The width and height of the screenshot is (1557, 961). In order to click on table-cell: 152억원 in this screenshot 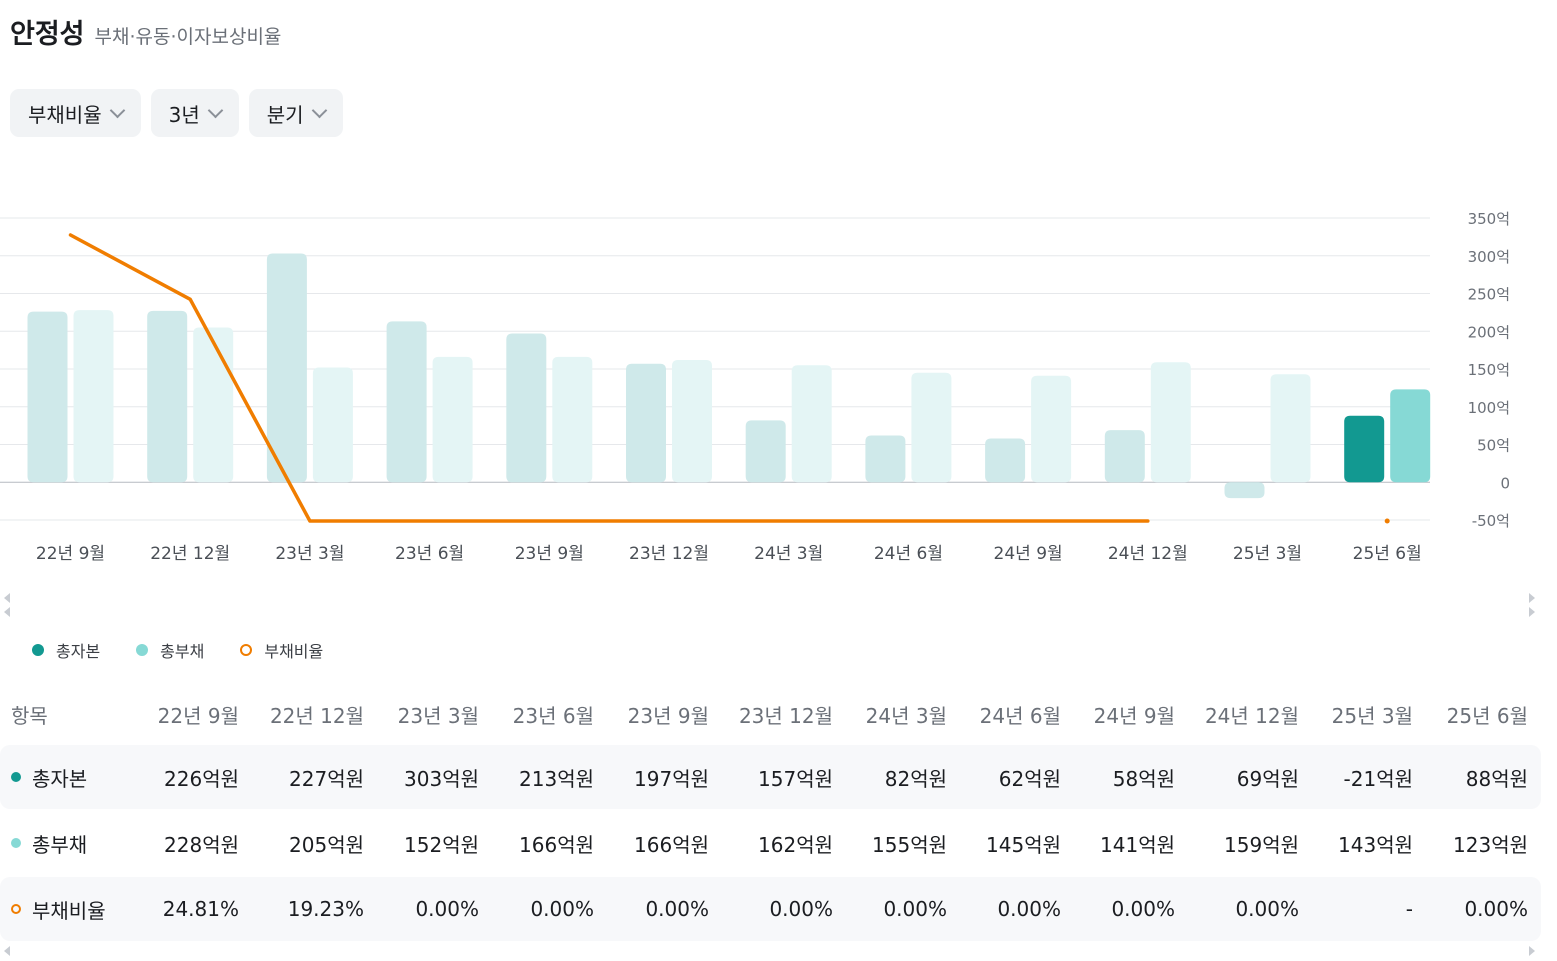, I will do `click(441, 844)`.